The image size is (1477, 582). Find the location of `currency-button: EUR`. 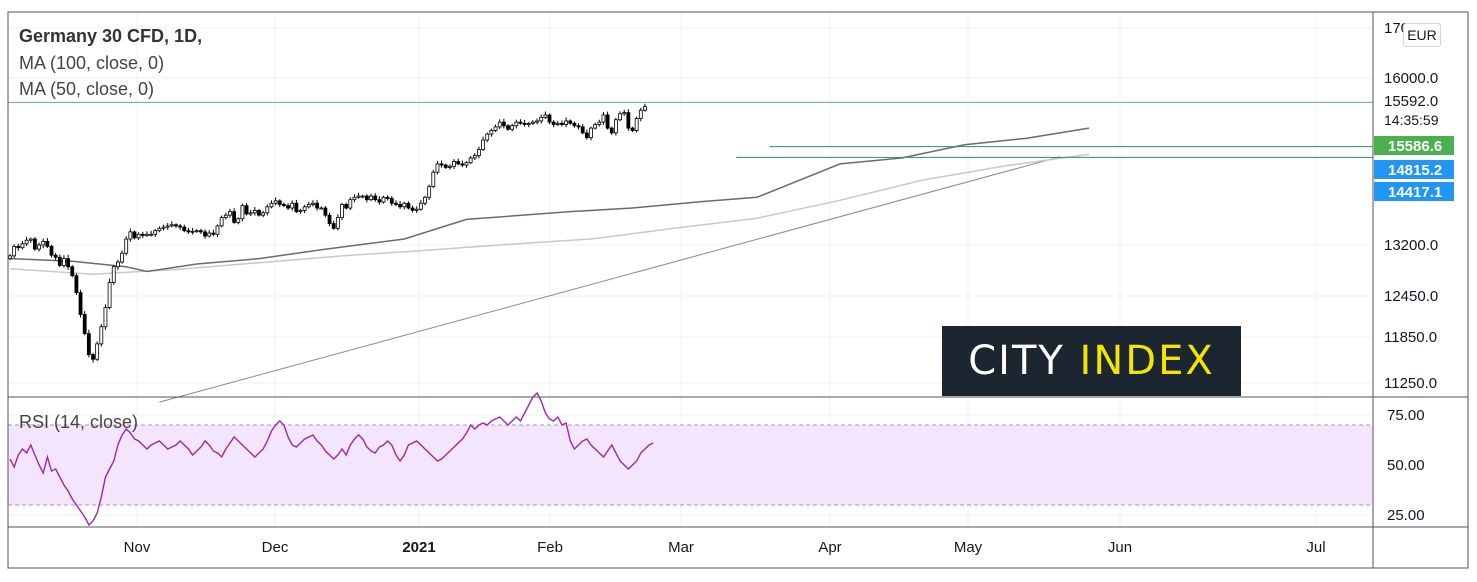

currency-button: EUR is located at coordinates (1422, 35).